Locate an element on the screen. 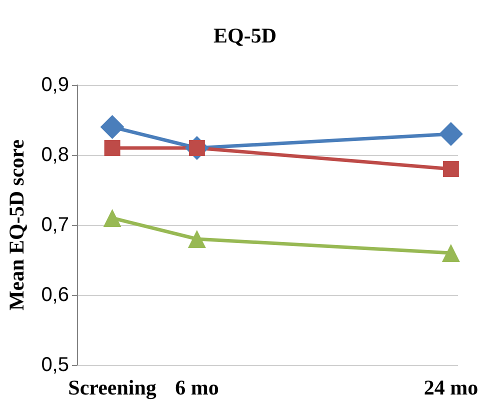 Image resolution: width=490 pixels, height=415 pixels. chart-title: EQ-5D is located at coordinates (245, 36).